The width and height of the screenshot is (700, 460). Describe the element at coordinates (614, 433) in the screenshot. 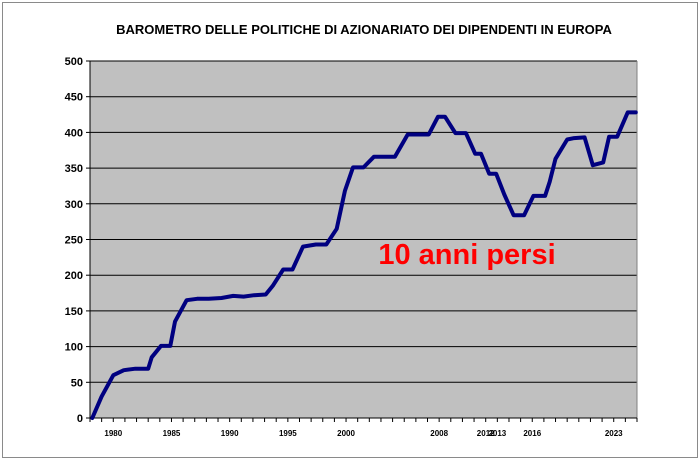

I see `x-tick-label: 2023` at that location.